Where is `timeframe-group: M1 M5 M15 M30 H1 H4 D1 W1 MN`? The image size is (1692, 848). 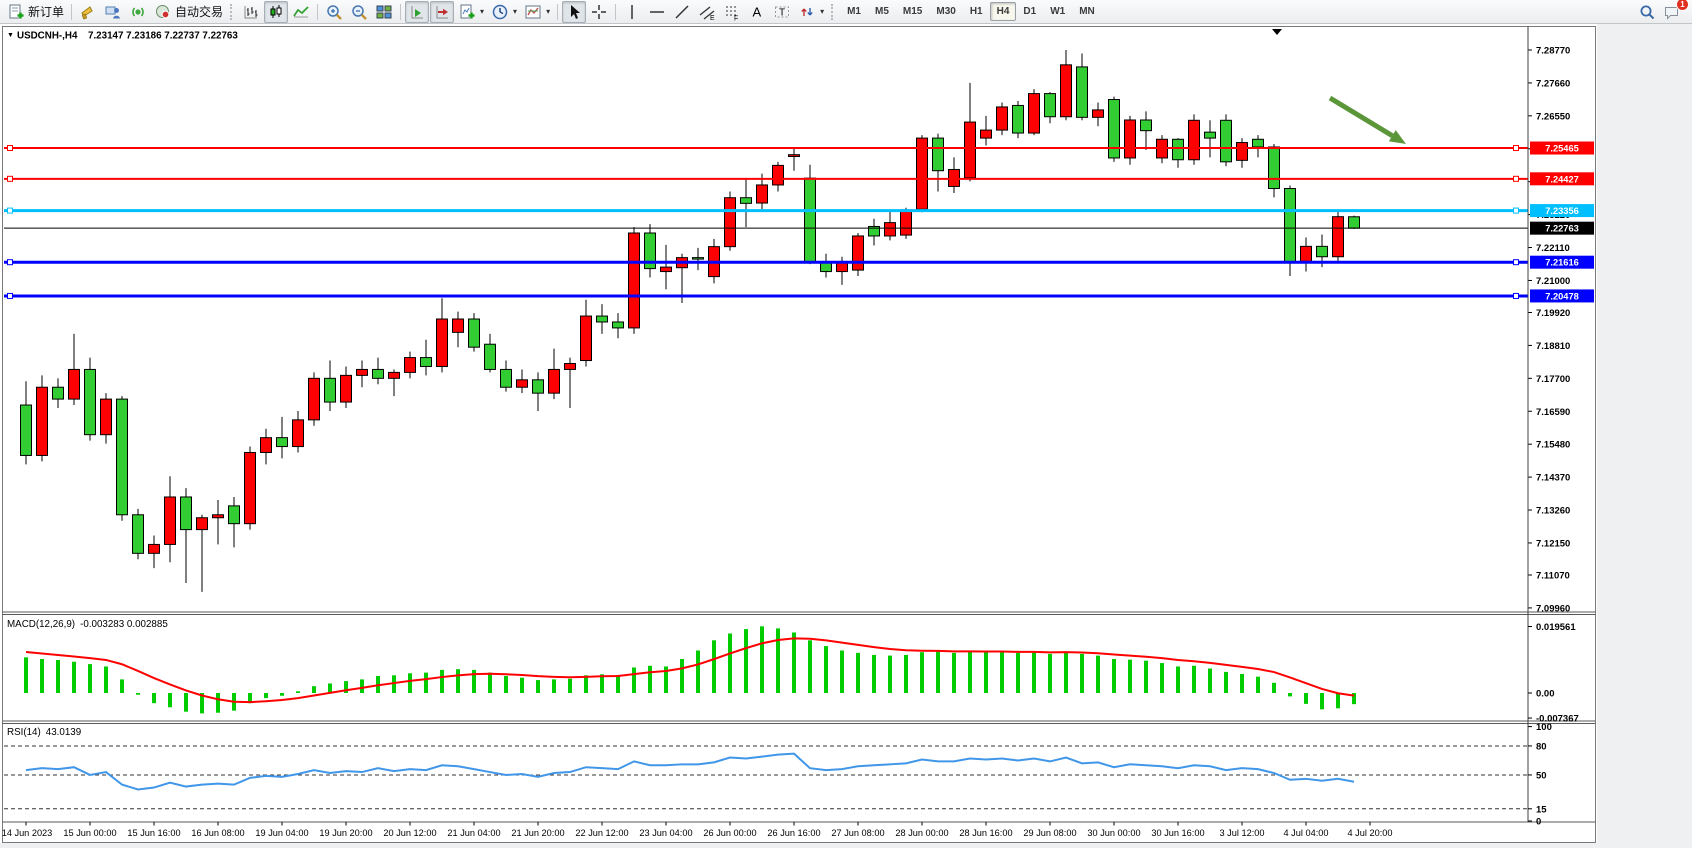 timeframe-group: M1 M5 M15 M30 H1 H4 D1 W1 MN is located at coordinates (971, 11).